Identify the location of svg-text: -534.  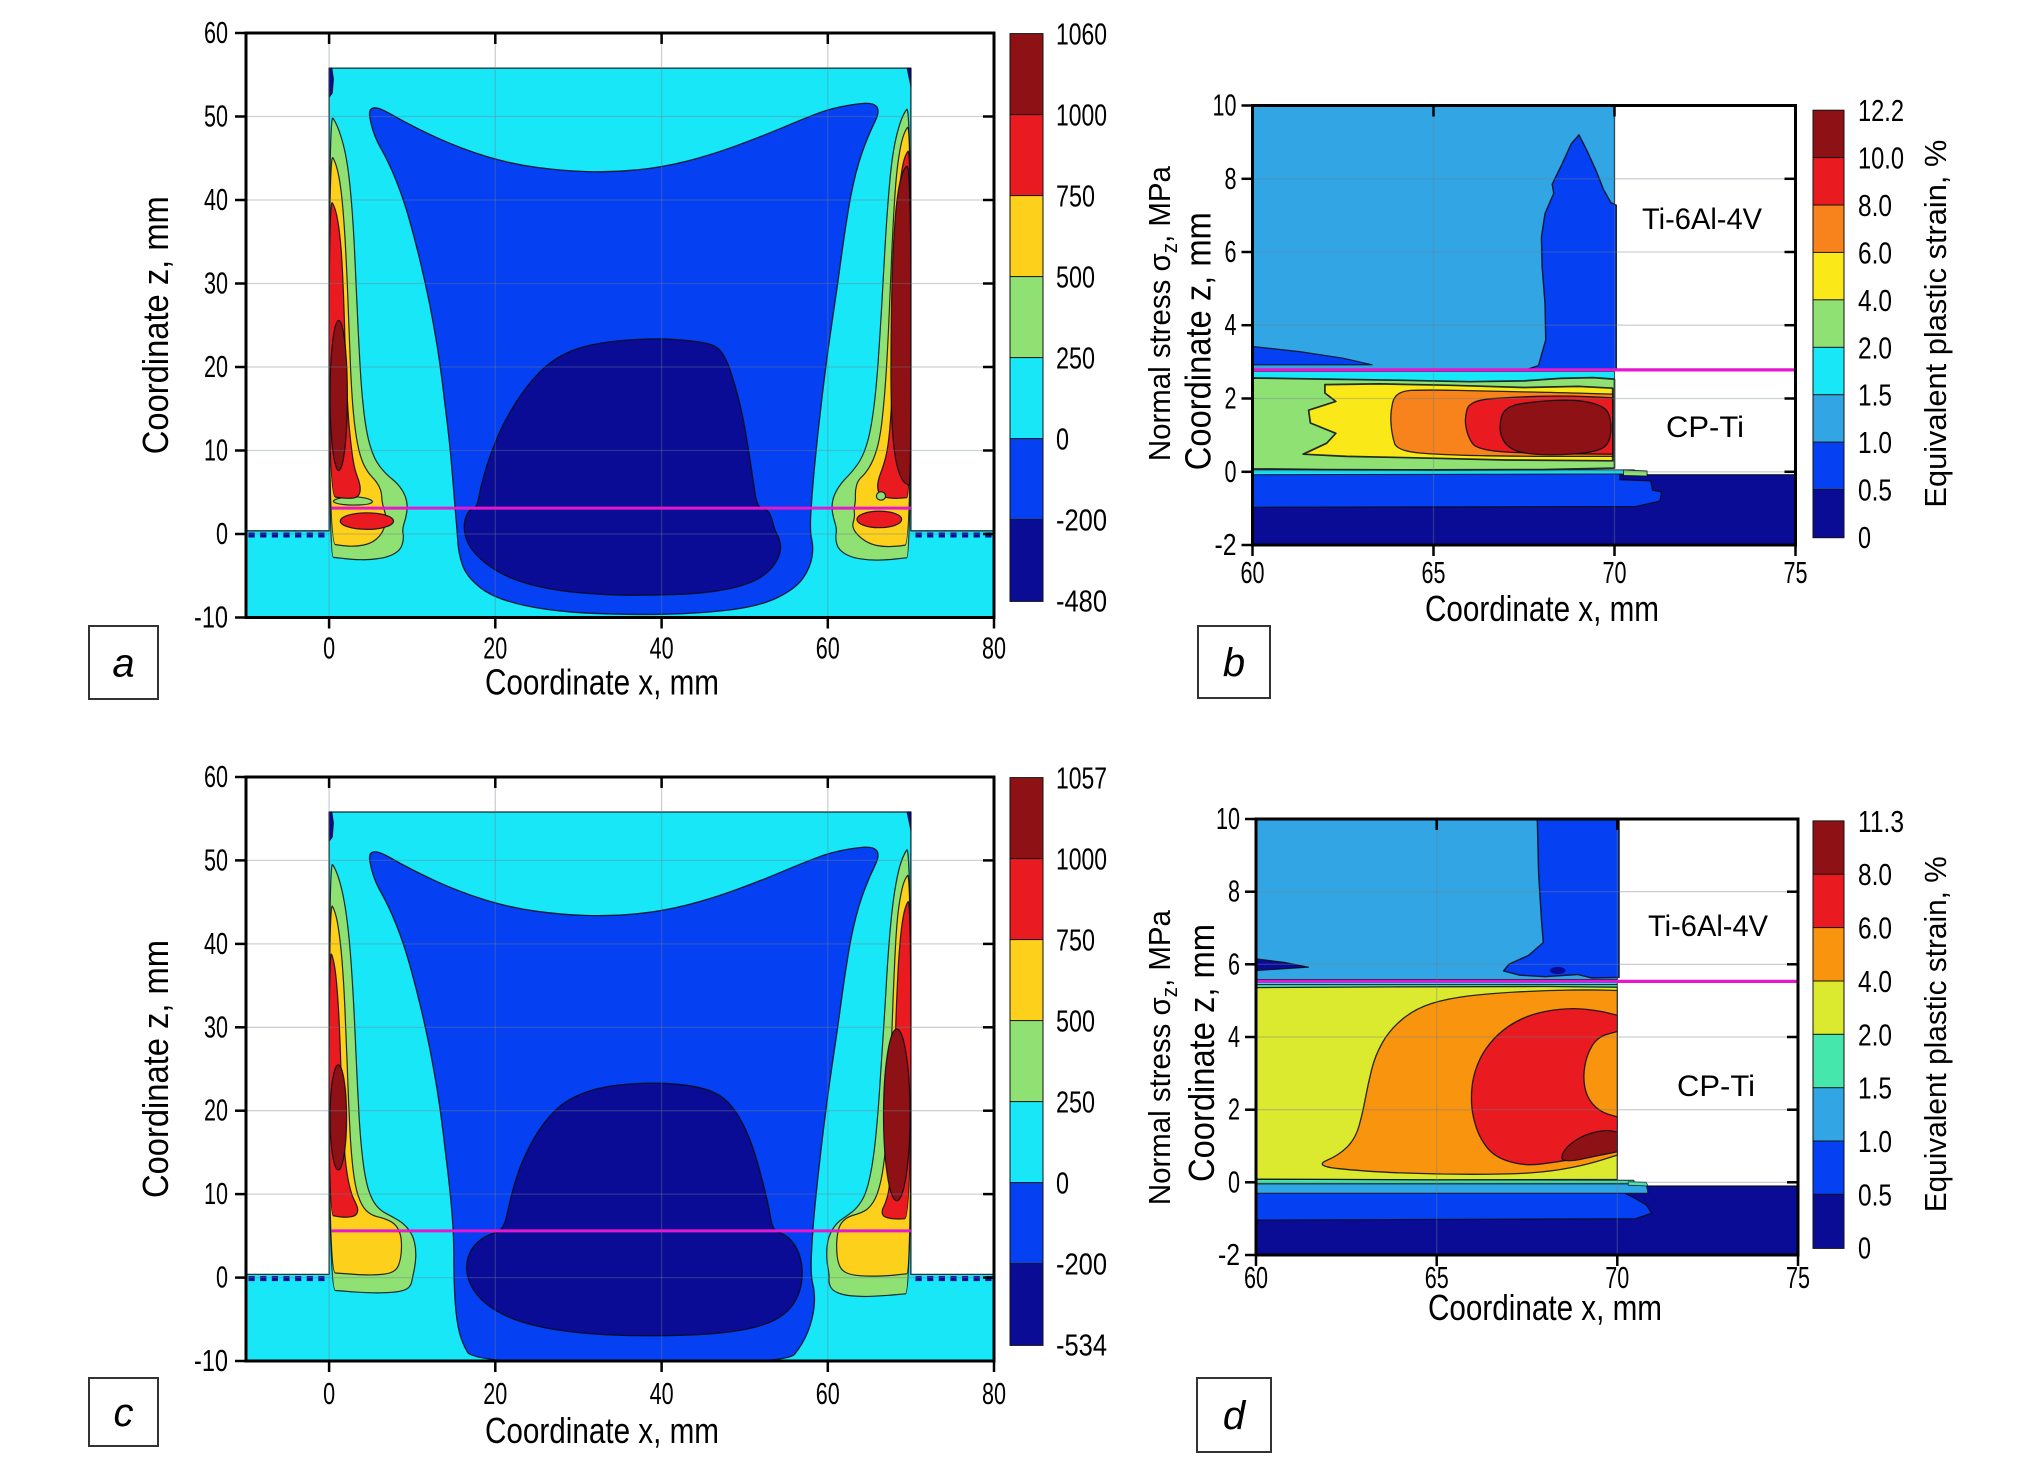
(1081, 1345).